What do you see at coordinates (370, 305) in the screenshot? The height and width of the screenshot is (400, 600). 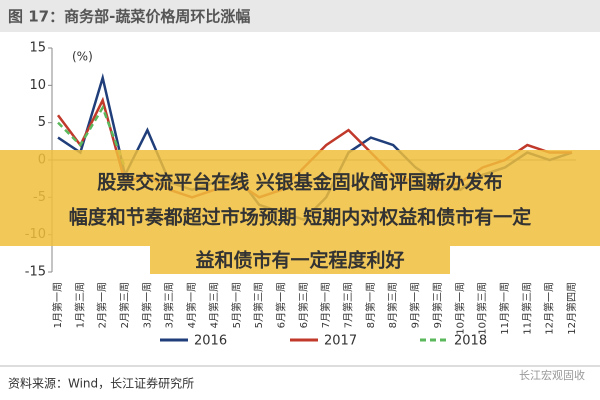 I see `x-tick-label: 8月第一周` at bounding box center [370, 305].